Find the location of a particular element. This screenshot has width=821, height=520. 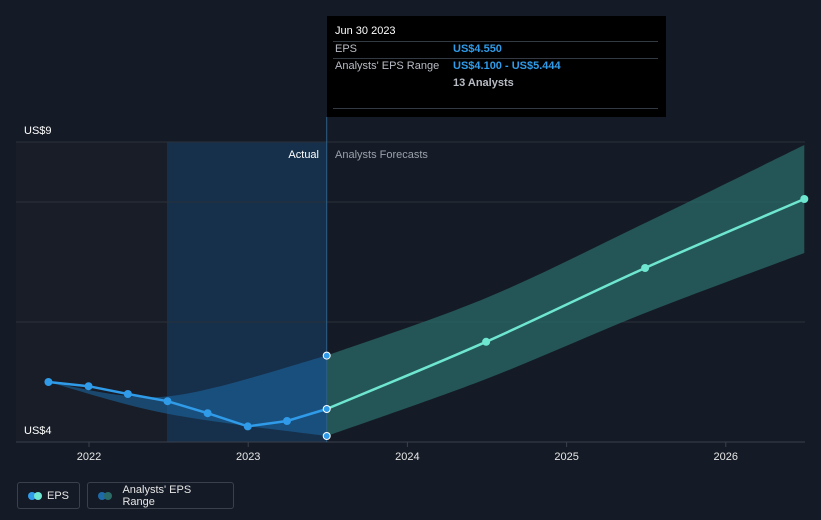

tooltip-eps-value: US$4.550 is located at coordinates (477, 49).